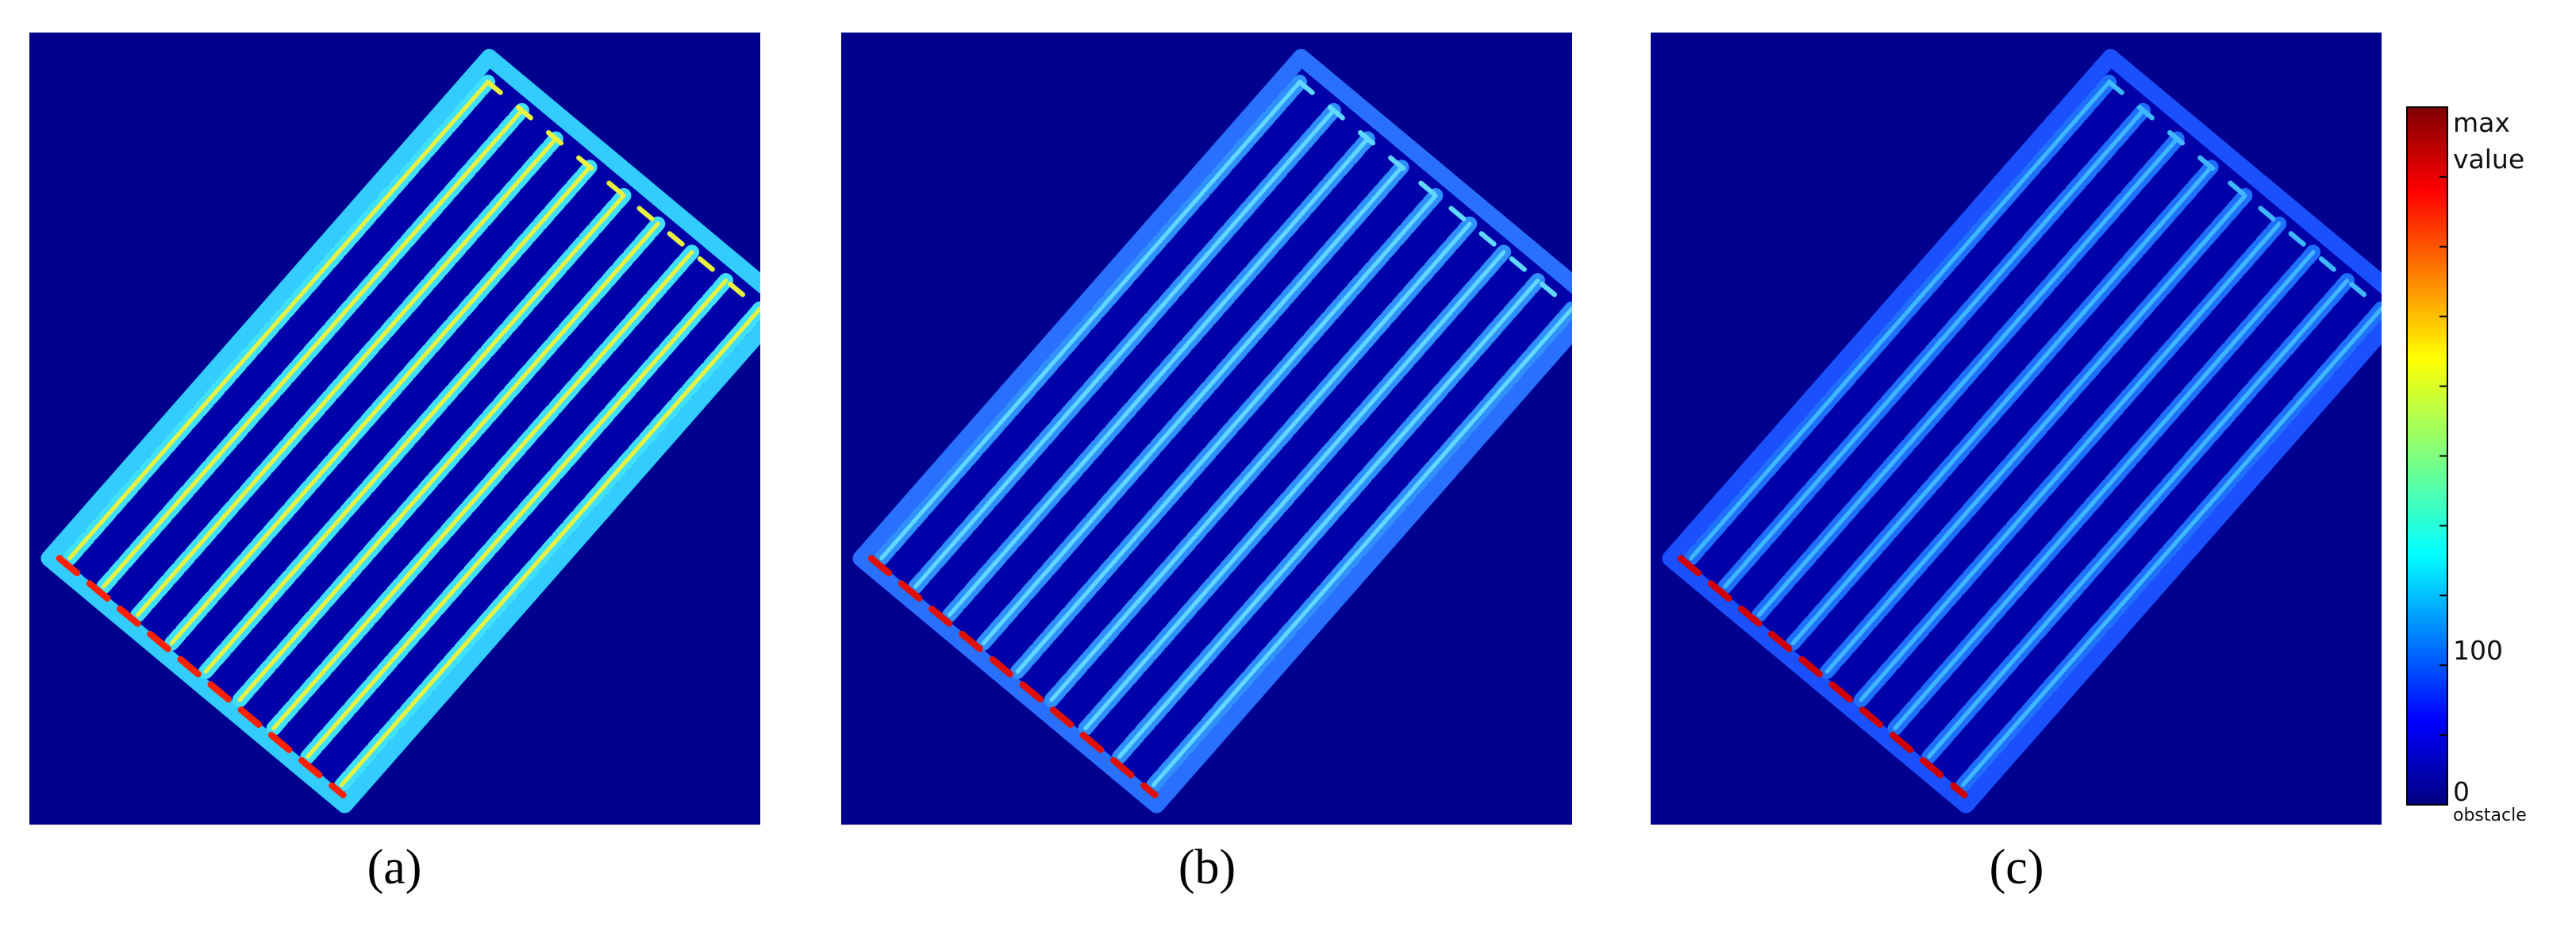 This screenshot has width=2576, height=927. What do you see at coordinates (1207, 867) in the screenshot?
I see `panel-label: (b)` at bounding box center [1207, 867].